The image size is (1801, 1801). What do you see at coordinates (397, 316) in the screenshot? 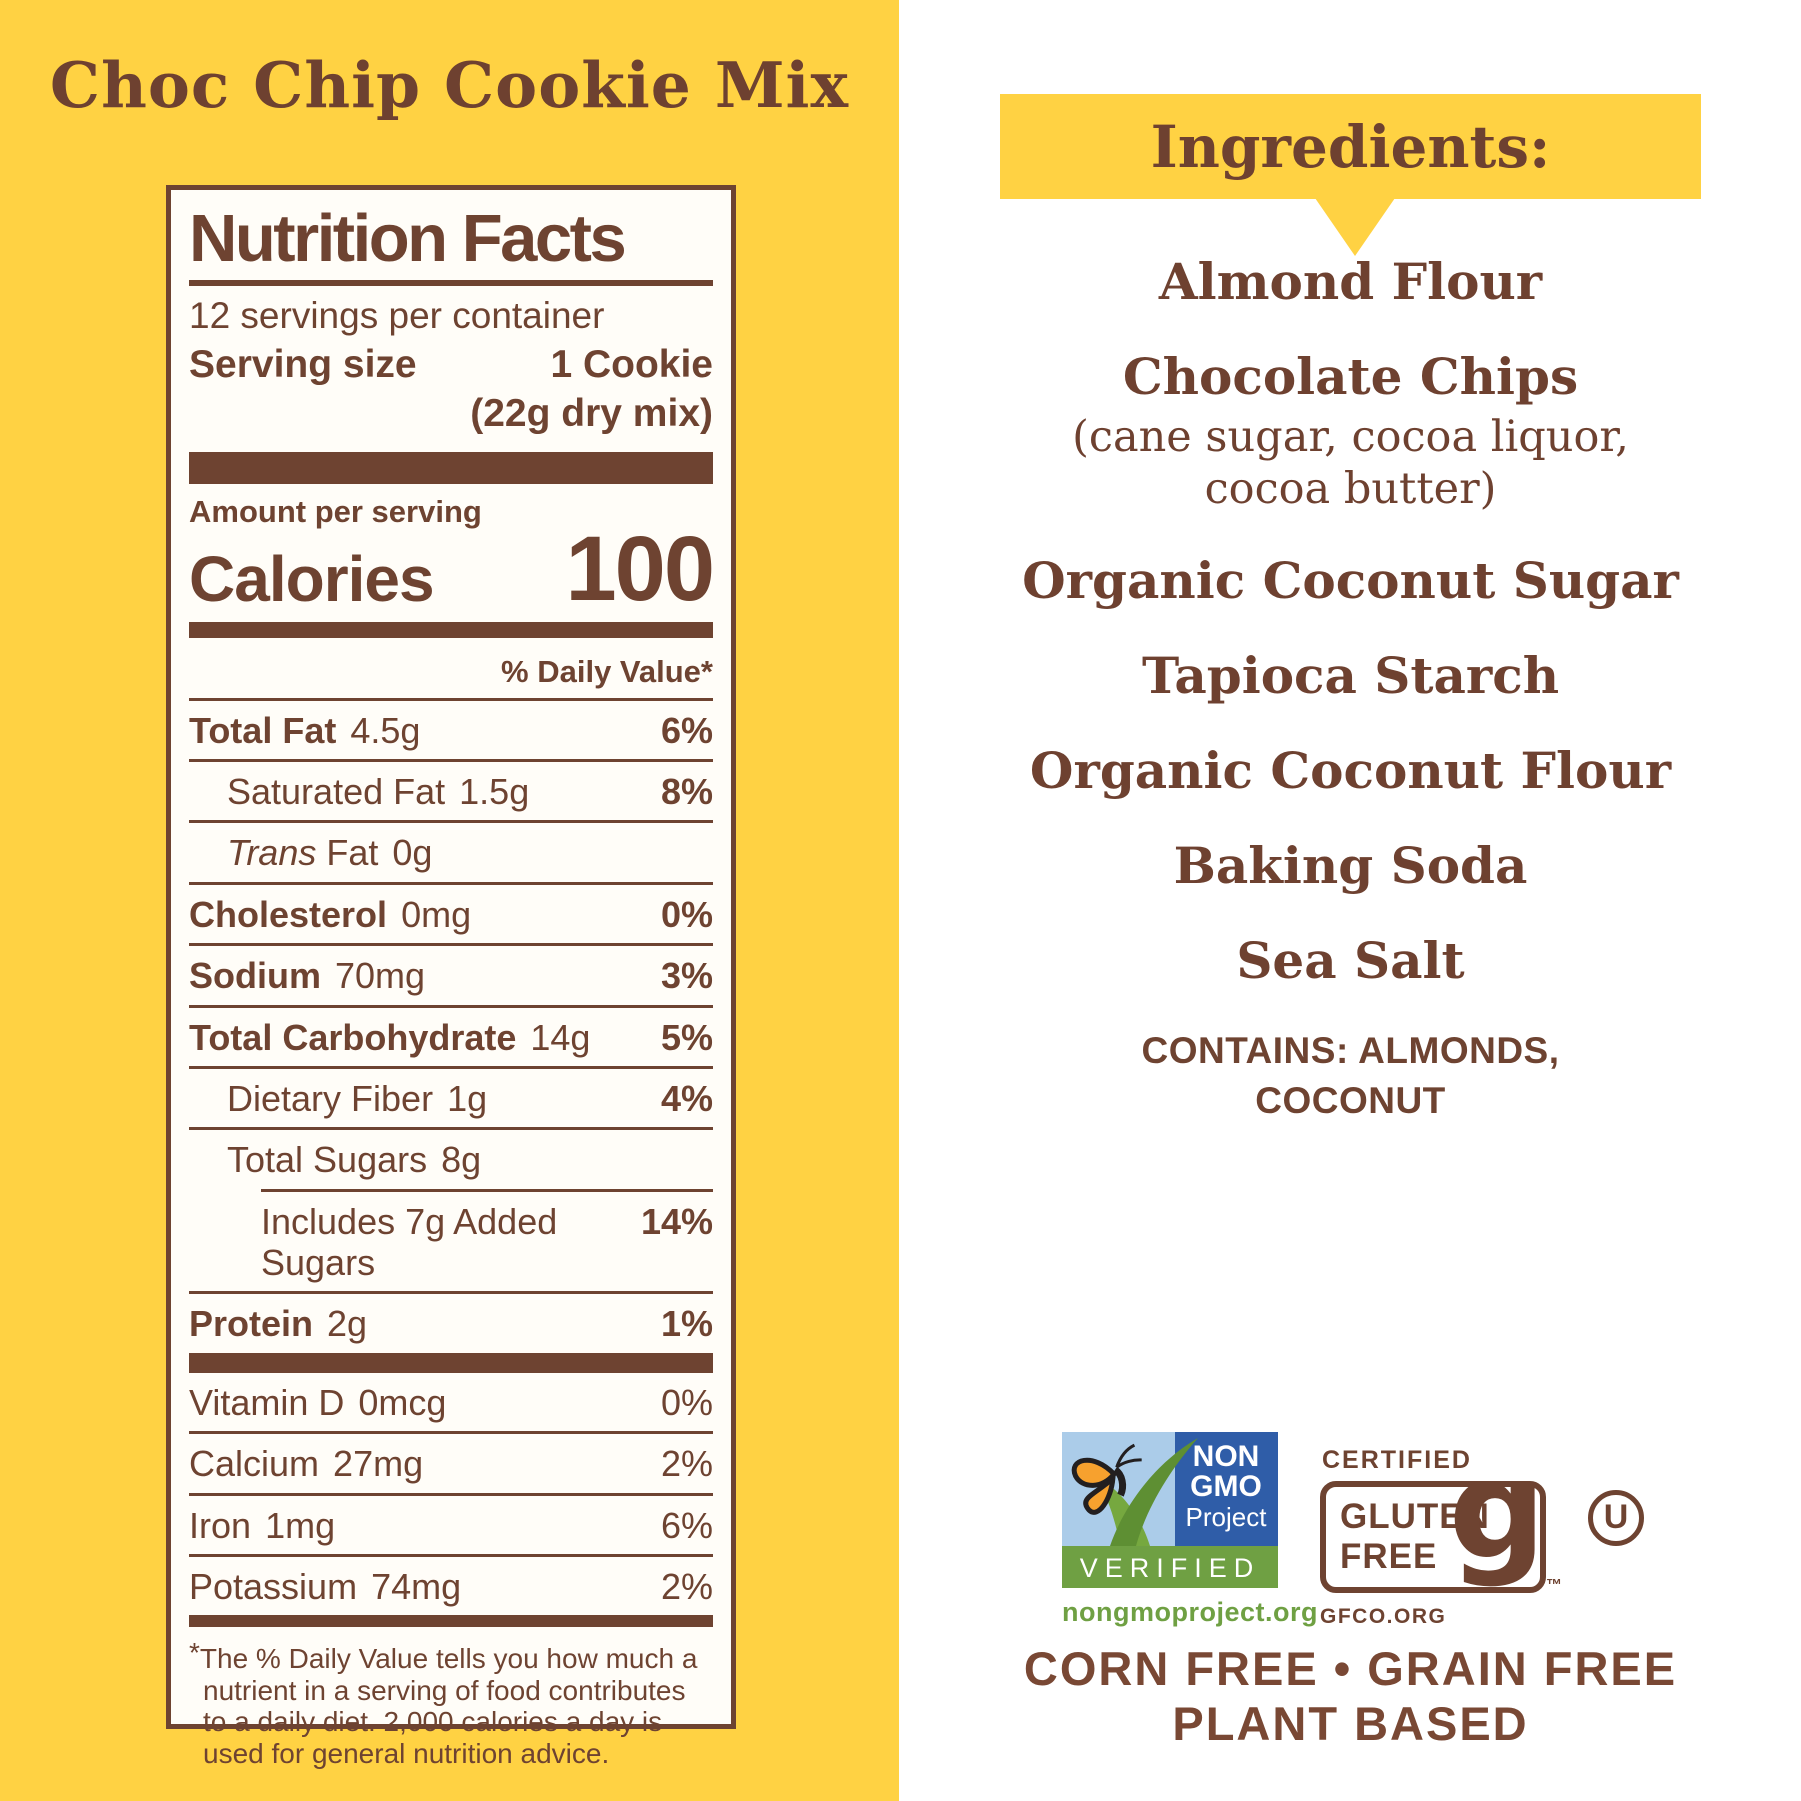
I see `servings-per-container: 12 servings per container` at bounding box center [397, 316].